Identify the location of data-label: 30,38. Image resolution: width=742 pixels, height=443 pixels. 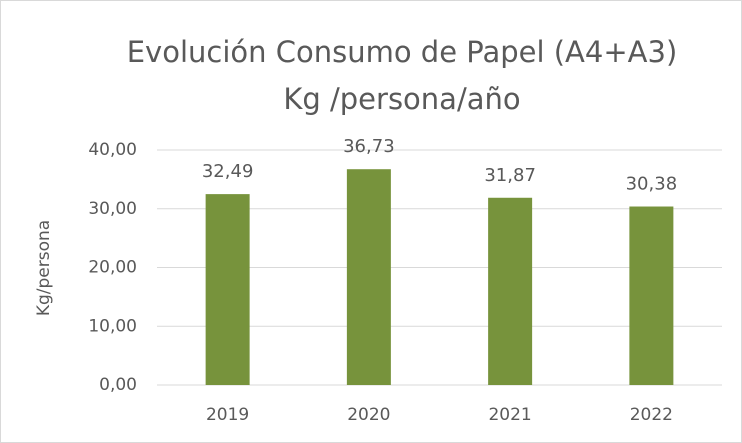
(652, 184).